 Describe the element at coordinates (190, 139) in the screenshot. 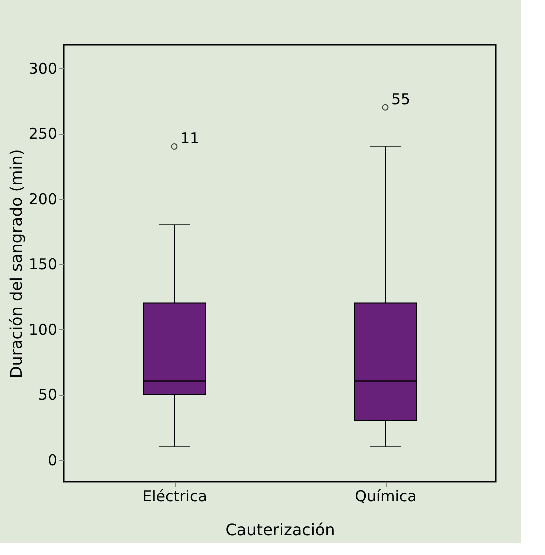

I see `annotation: 11` at that location.